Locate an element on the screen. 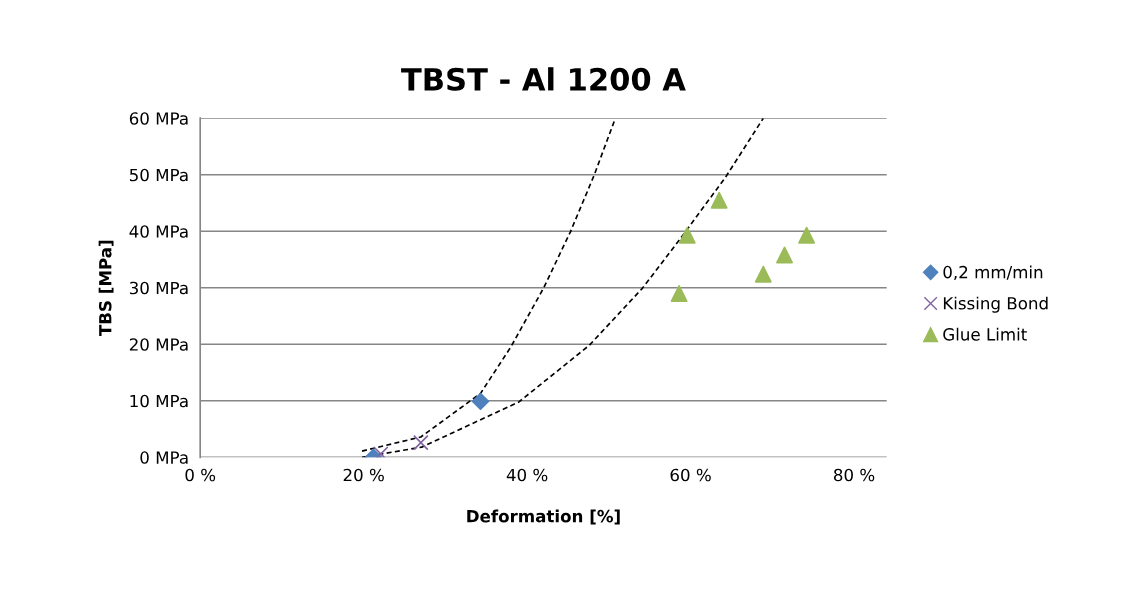 The image size is (1131, 597). legend-label: Glue Limit is located at coordinates (985, 334).